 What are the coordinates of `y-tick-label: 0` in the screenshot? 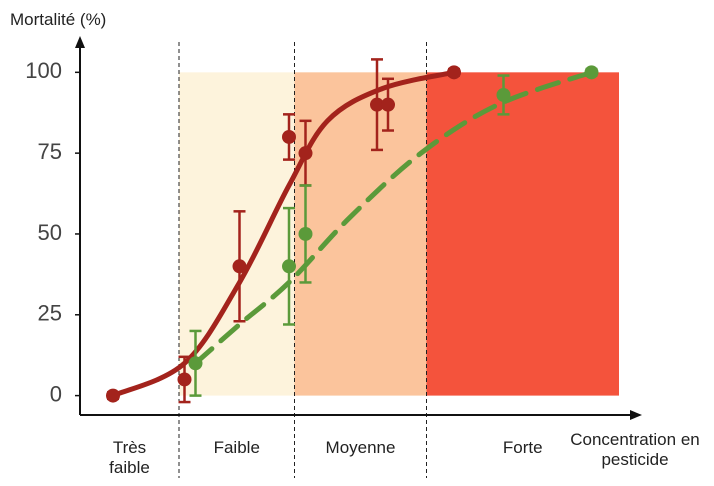 It's located at (56, 393).